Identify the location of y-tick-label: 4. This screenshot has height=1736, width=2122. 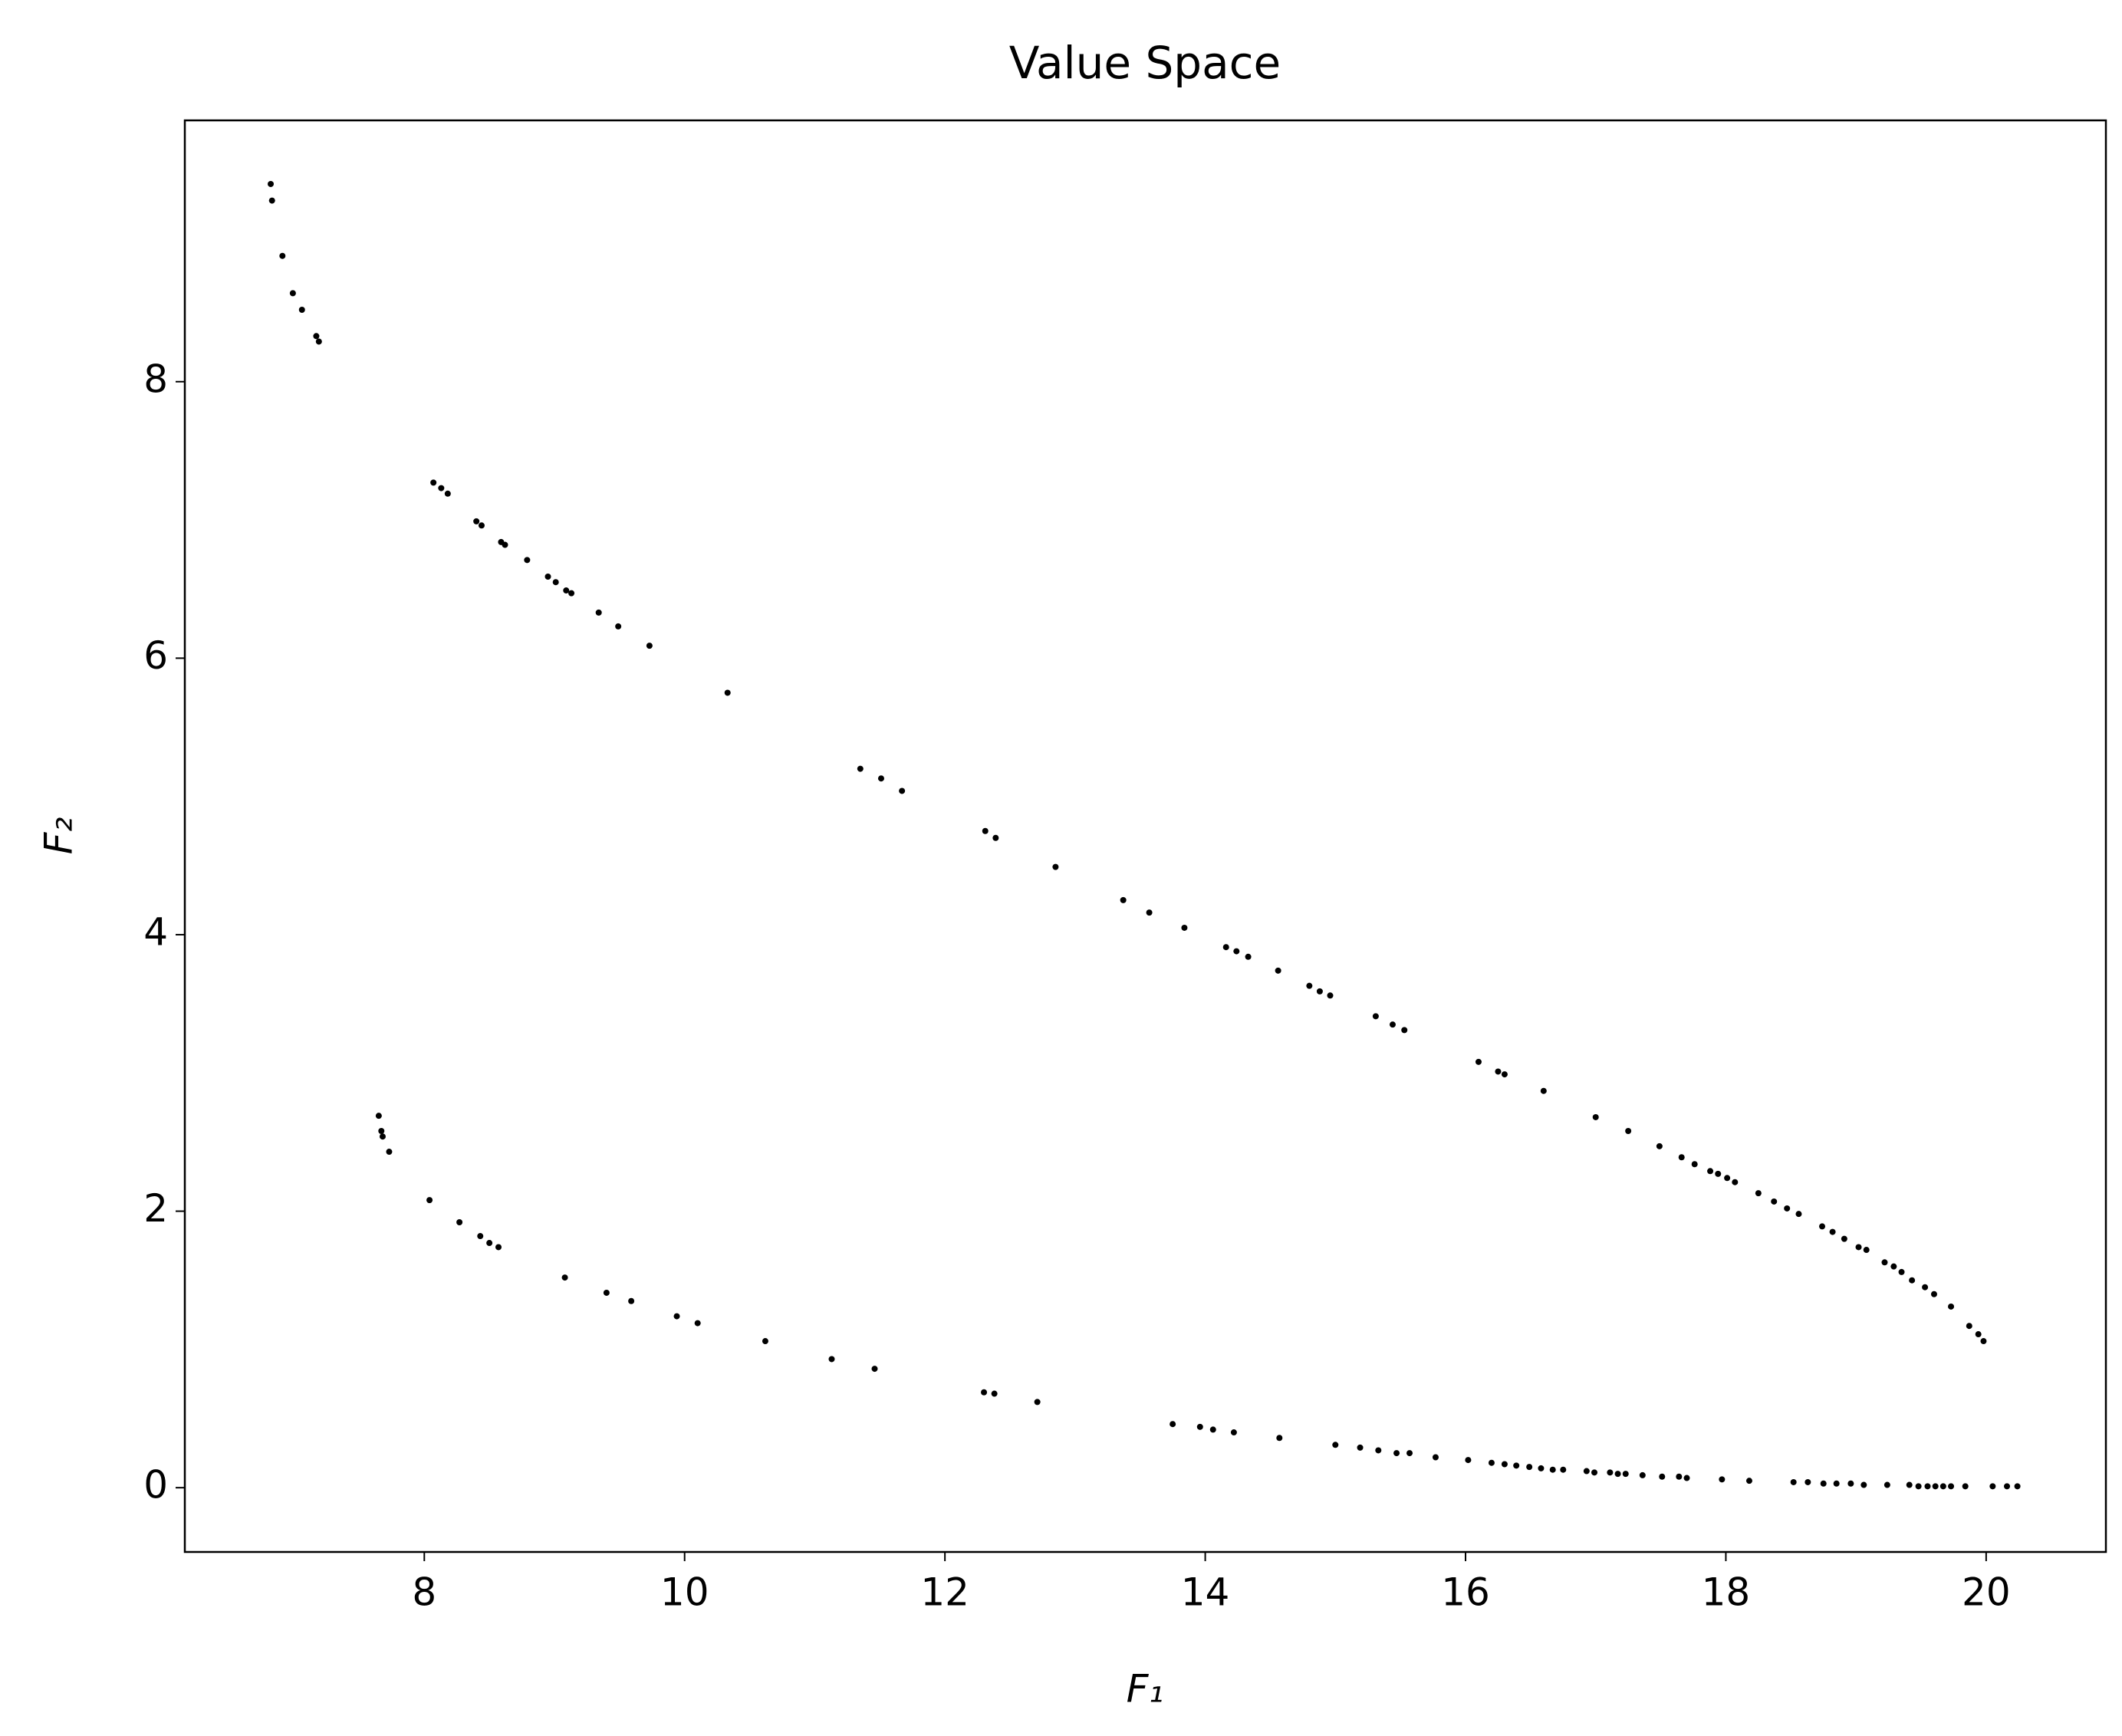
(155, 932).